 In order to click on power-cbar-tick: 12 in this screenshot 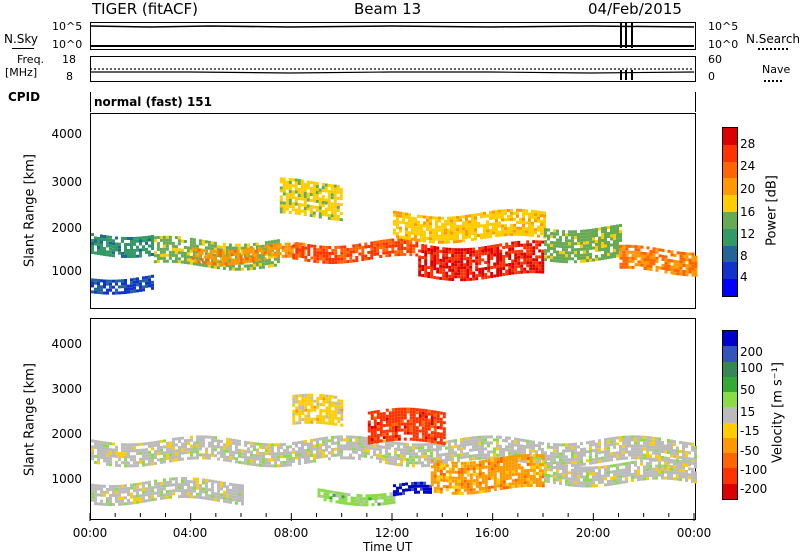, I will do `click(748, 234)`.